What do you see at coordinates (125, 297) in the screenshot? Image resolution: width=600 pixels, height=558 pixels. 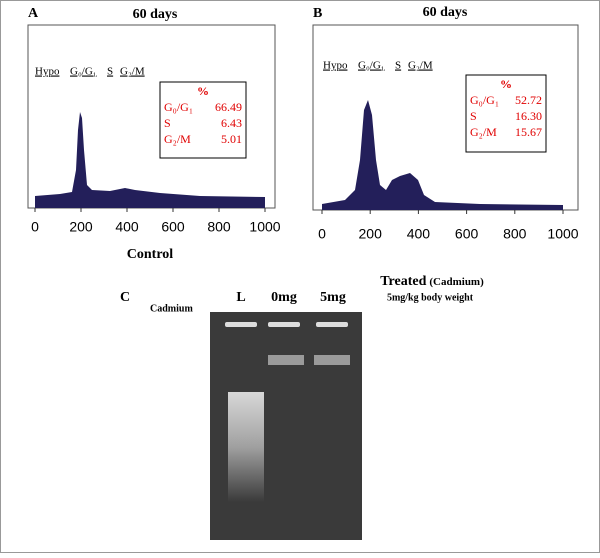 I see `panel-label: C` at bounding box center [125, 297].